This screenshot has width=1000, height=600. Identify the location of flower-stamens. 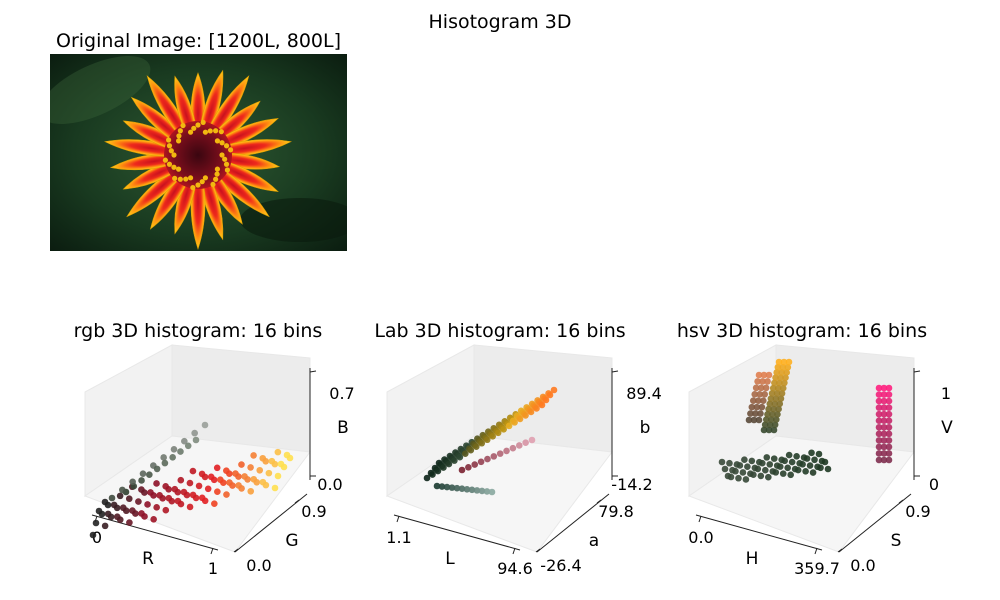
(198, 155).